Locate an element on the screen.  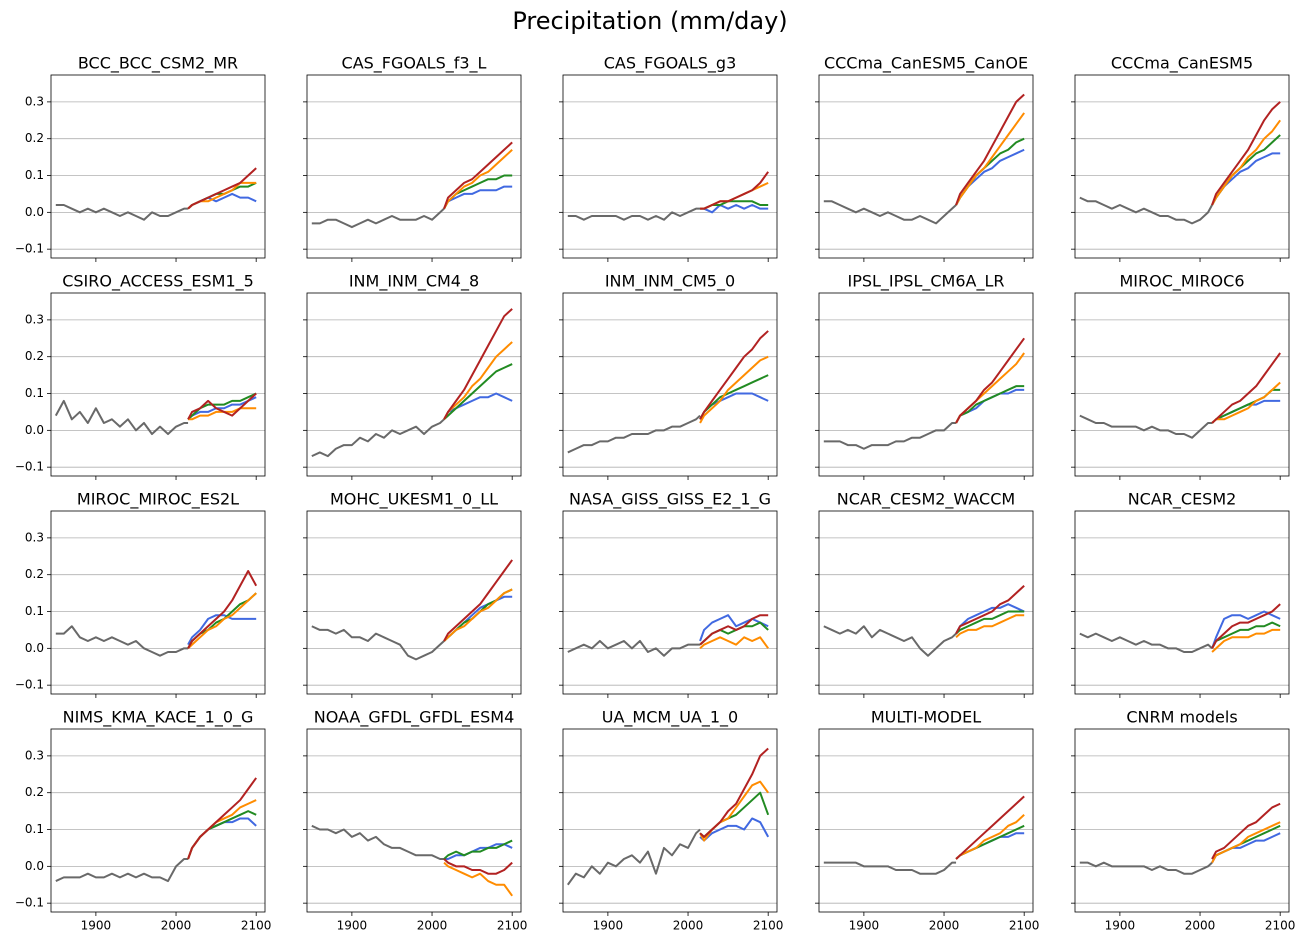
subplot-title: INM_INM_CM4_8 is located at coordinates (414, 282).